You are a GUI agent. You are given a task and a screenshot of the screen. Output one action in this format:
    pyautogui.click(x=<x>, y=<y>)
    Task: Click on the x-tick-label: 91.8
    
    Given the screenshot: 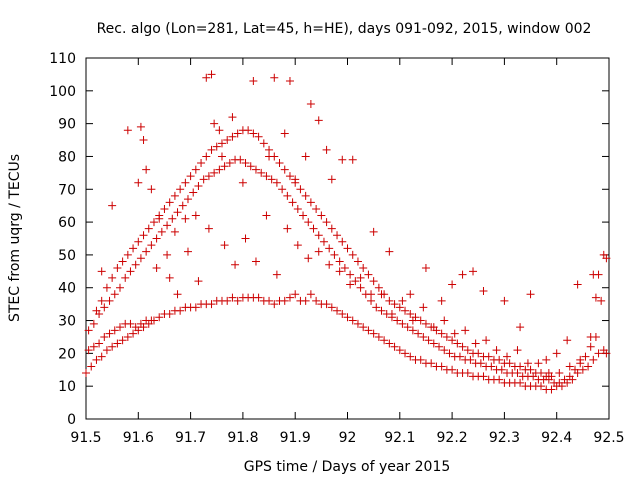 What is the action you would take?
    pyautogui.click(x=242, y=438)
    